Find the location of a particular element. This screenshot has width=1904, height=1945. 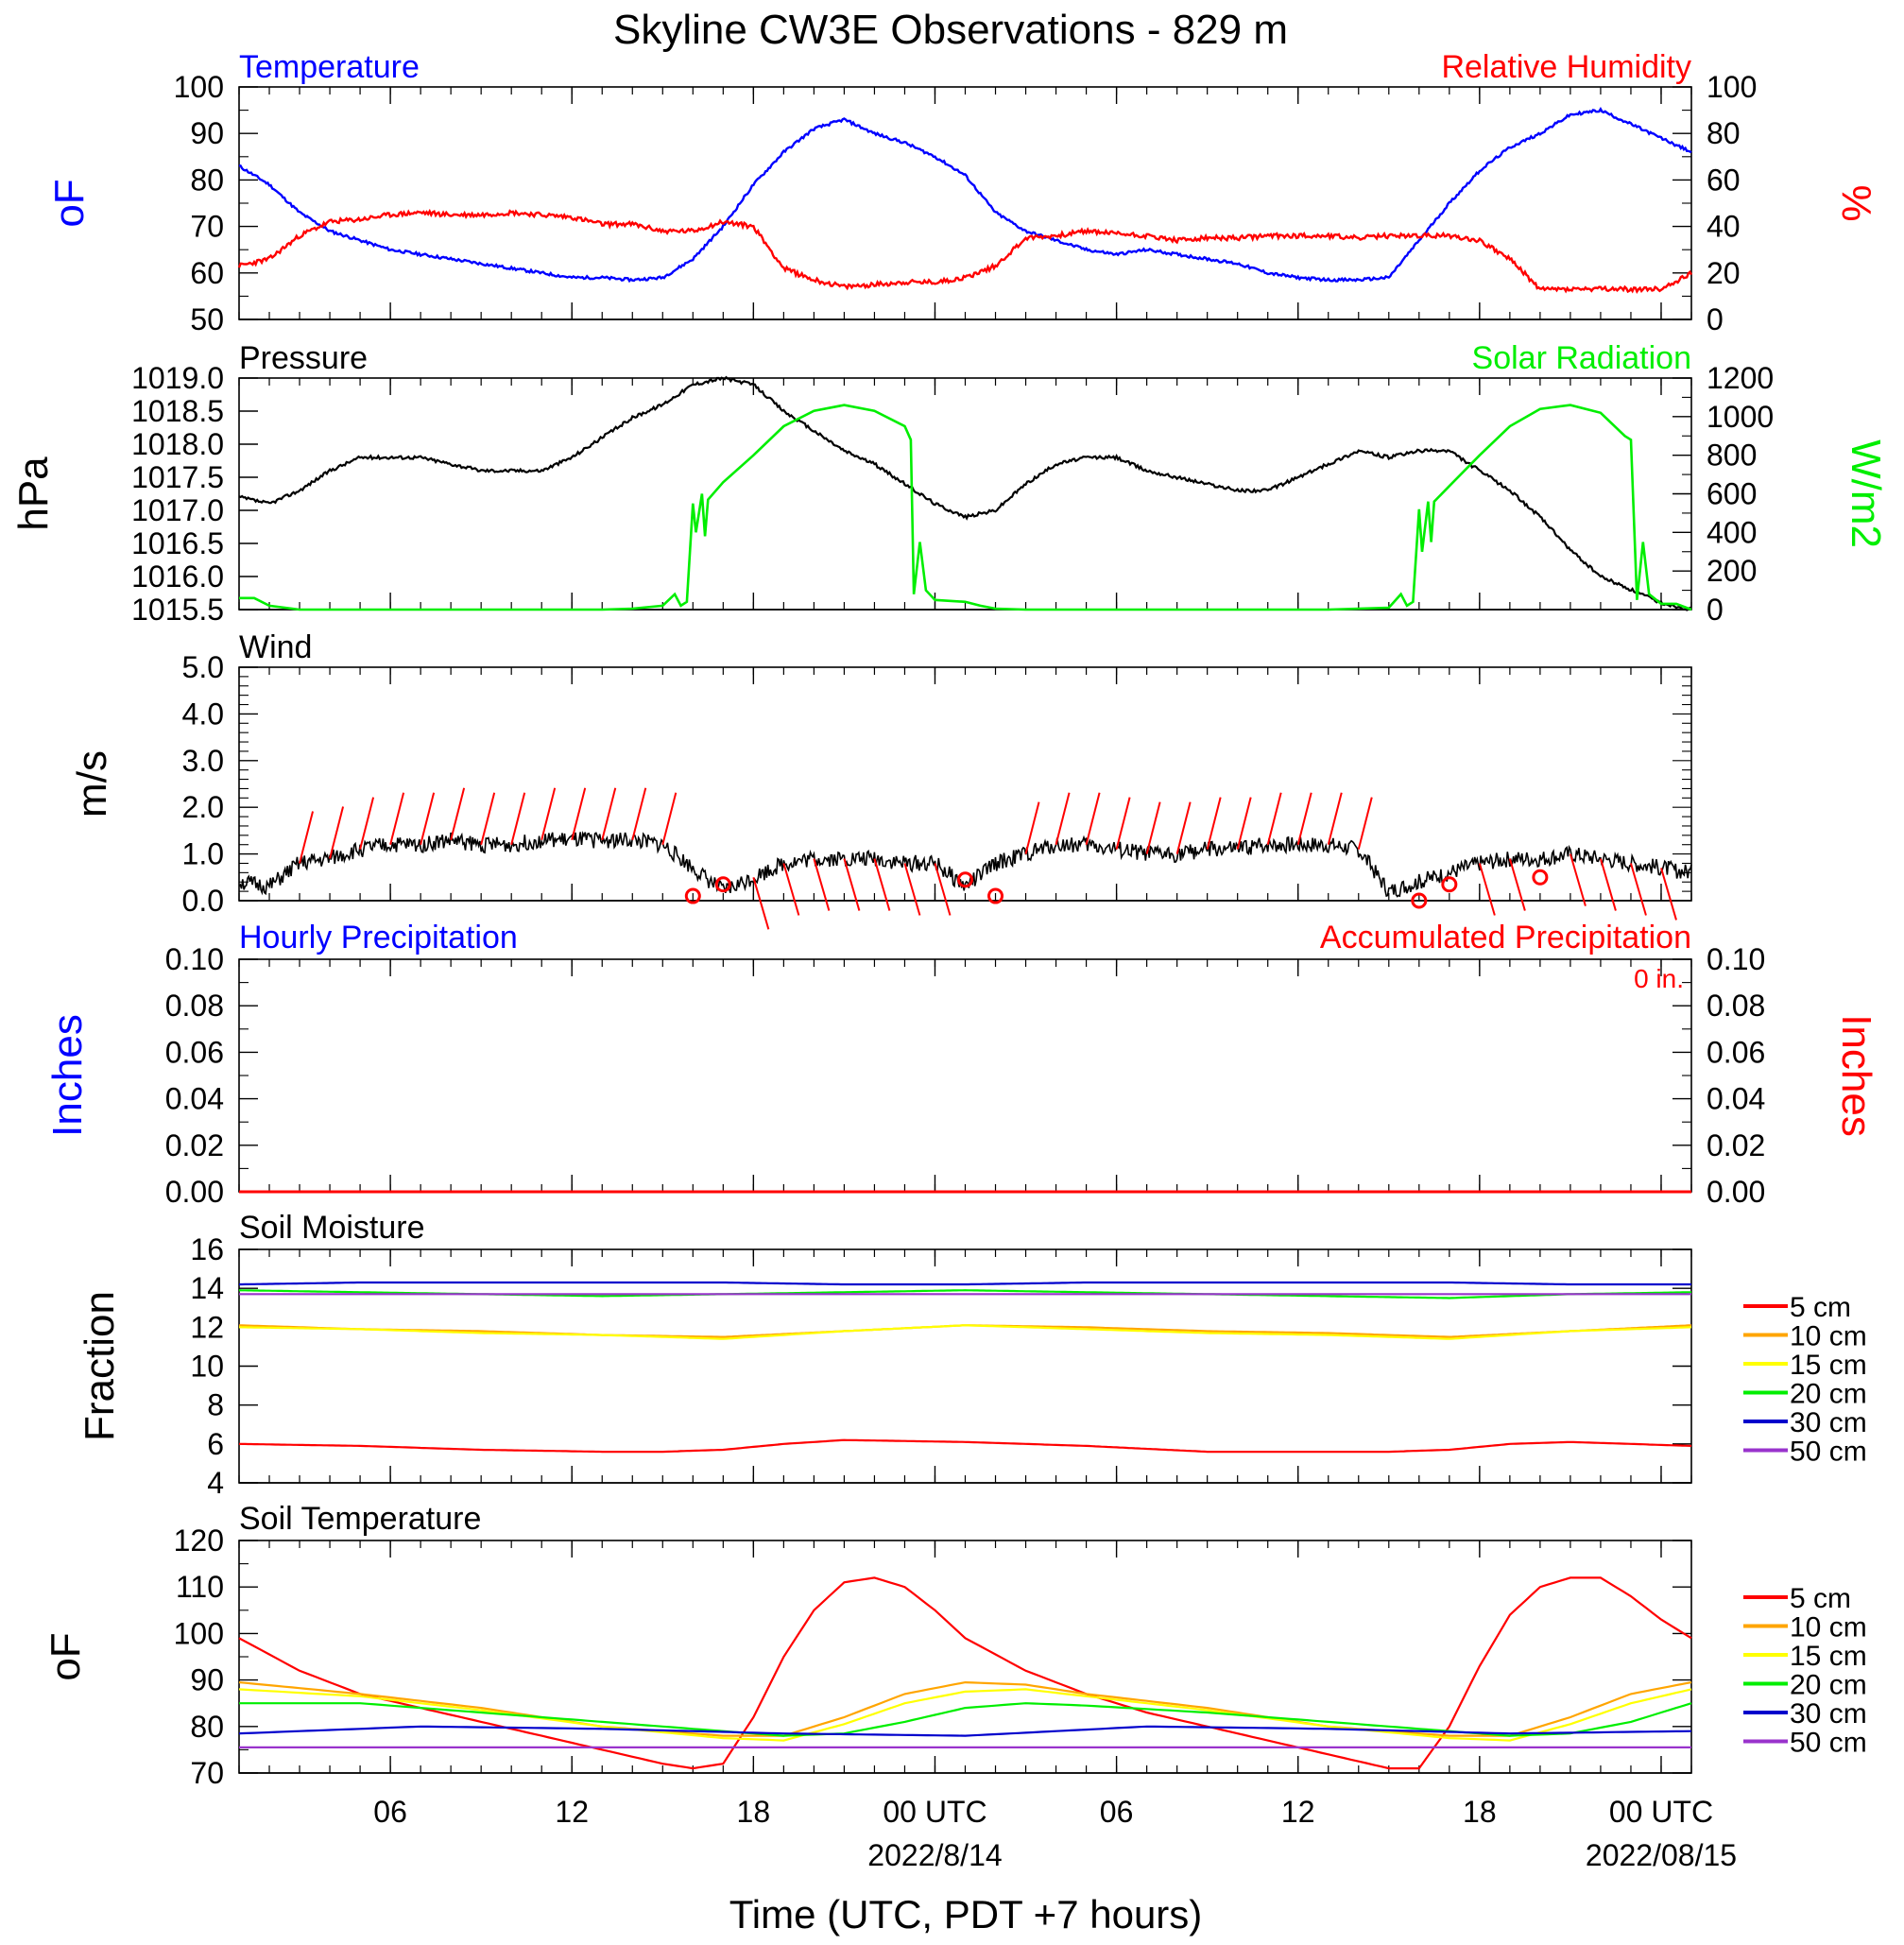

wind-line is located at coordinates (965, 864).